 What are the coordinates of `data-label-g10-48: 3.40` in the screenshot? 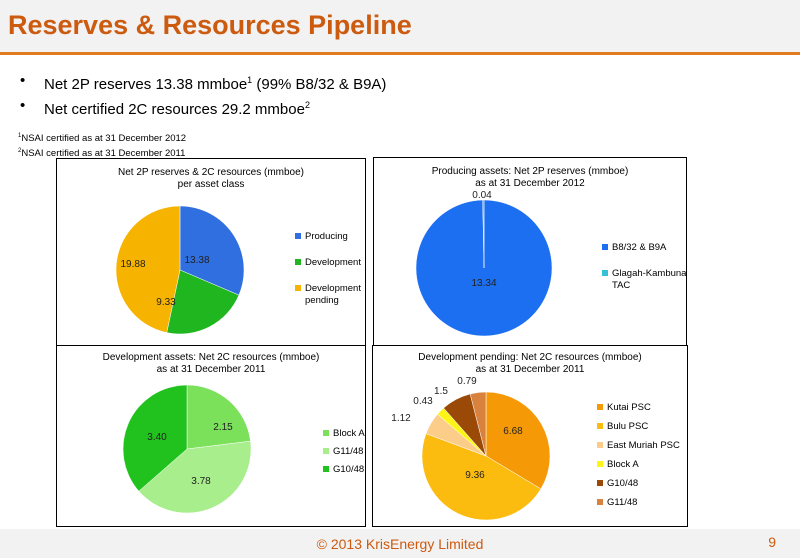 It's located at (157, 437).